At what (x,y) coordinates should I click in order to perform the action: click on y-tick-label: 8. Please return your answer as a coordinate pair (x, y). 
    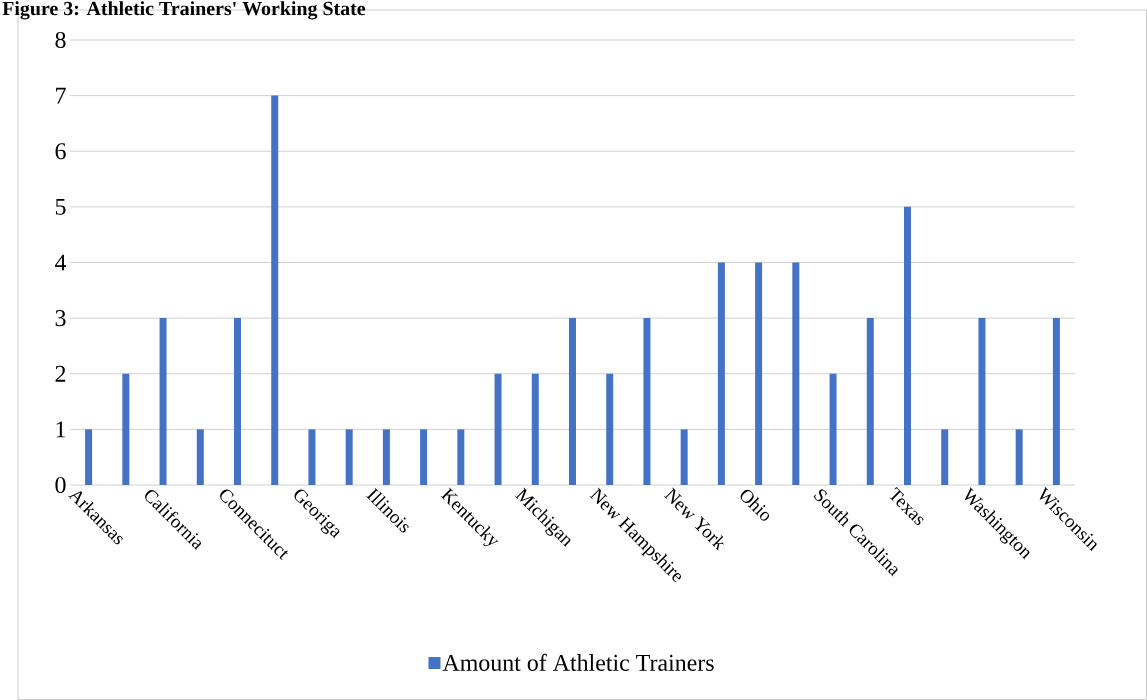
    Looking at the image, I should click on (60, 40).